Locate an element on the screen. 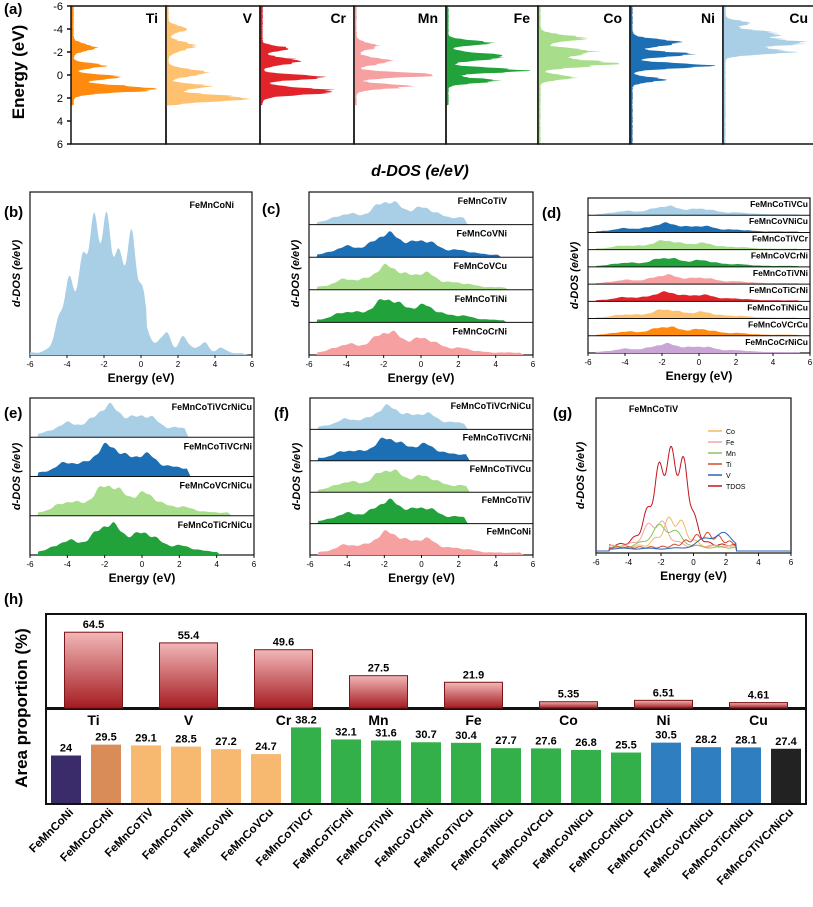  dos-area-ni is located at coordinates (672, 75).